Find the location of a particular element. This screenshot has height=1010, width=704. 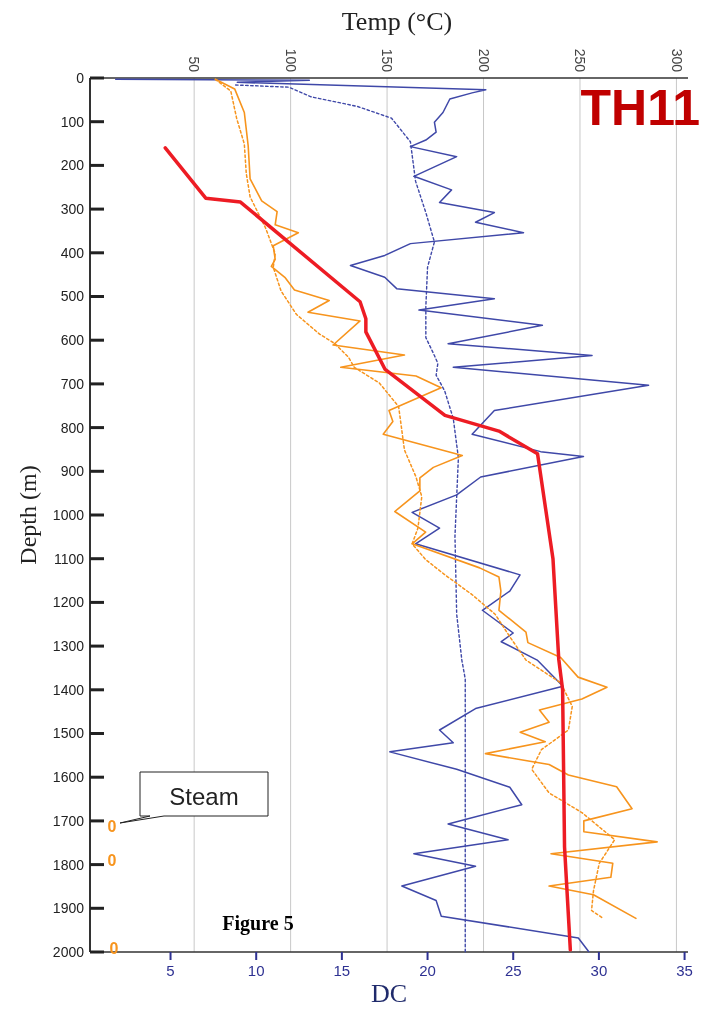

y-tick-label: 1800 is located at coordinates (68, 864).